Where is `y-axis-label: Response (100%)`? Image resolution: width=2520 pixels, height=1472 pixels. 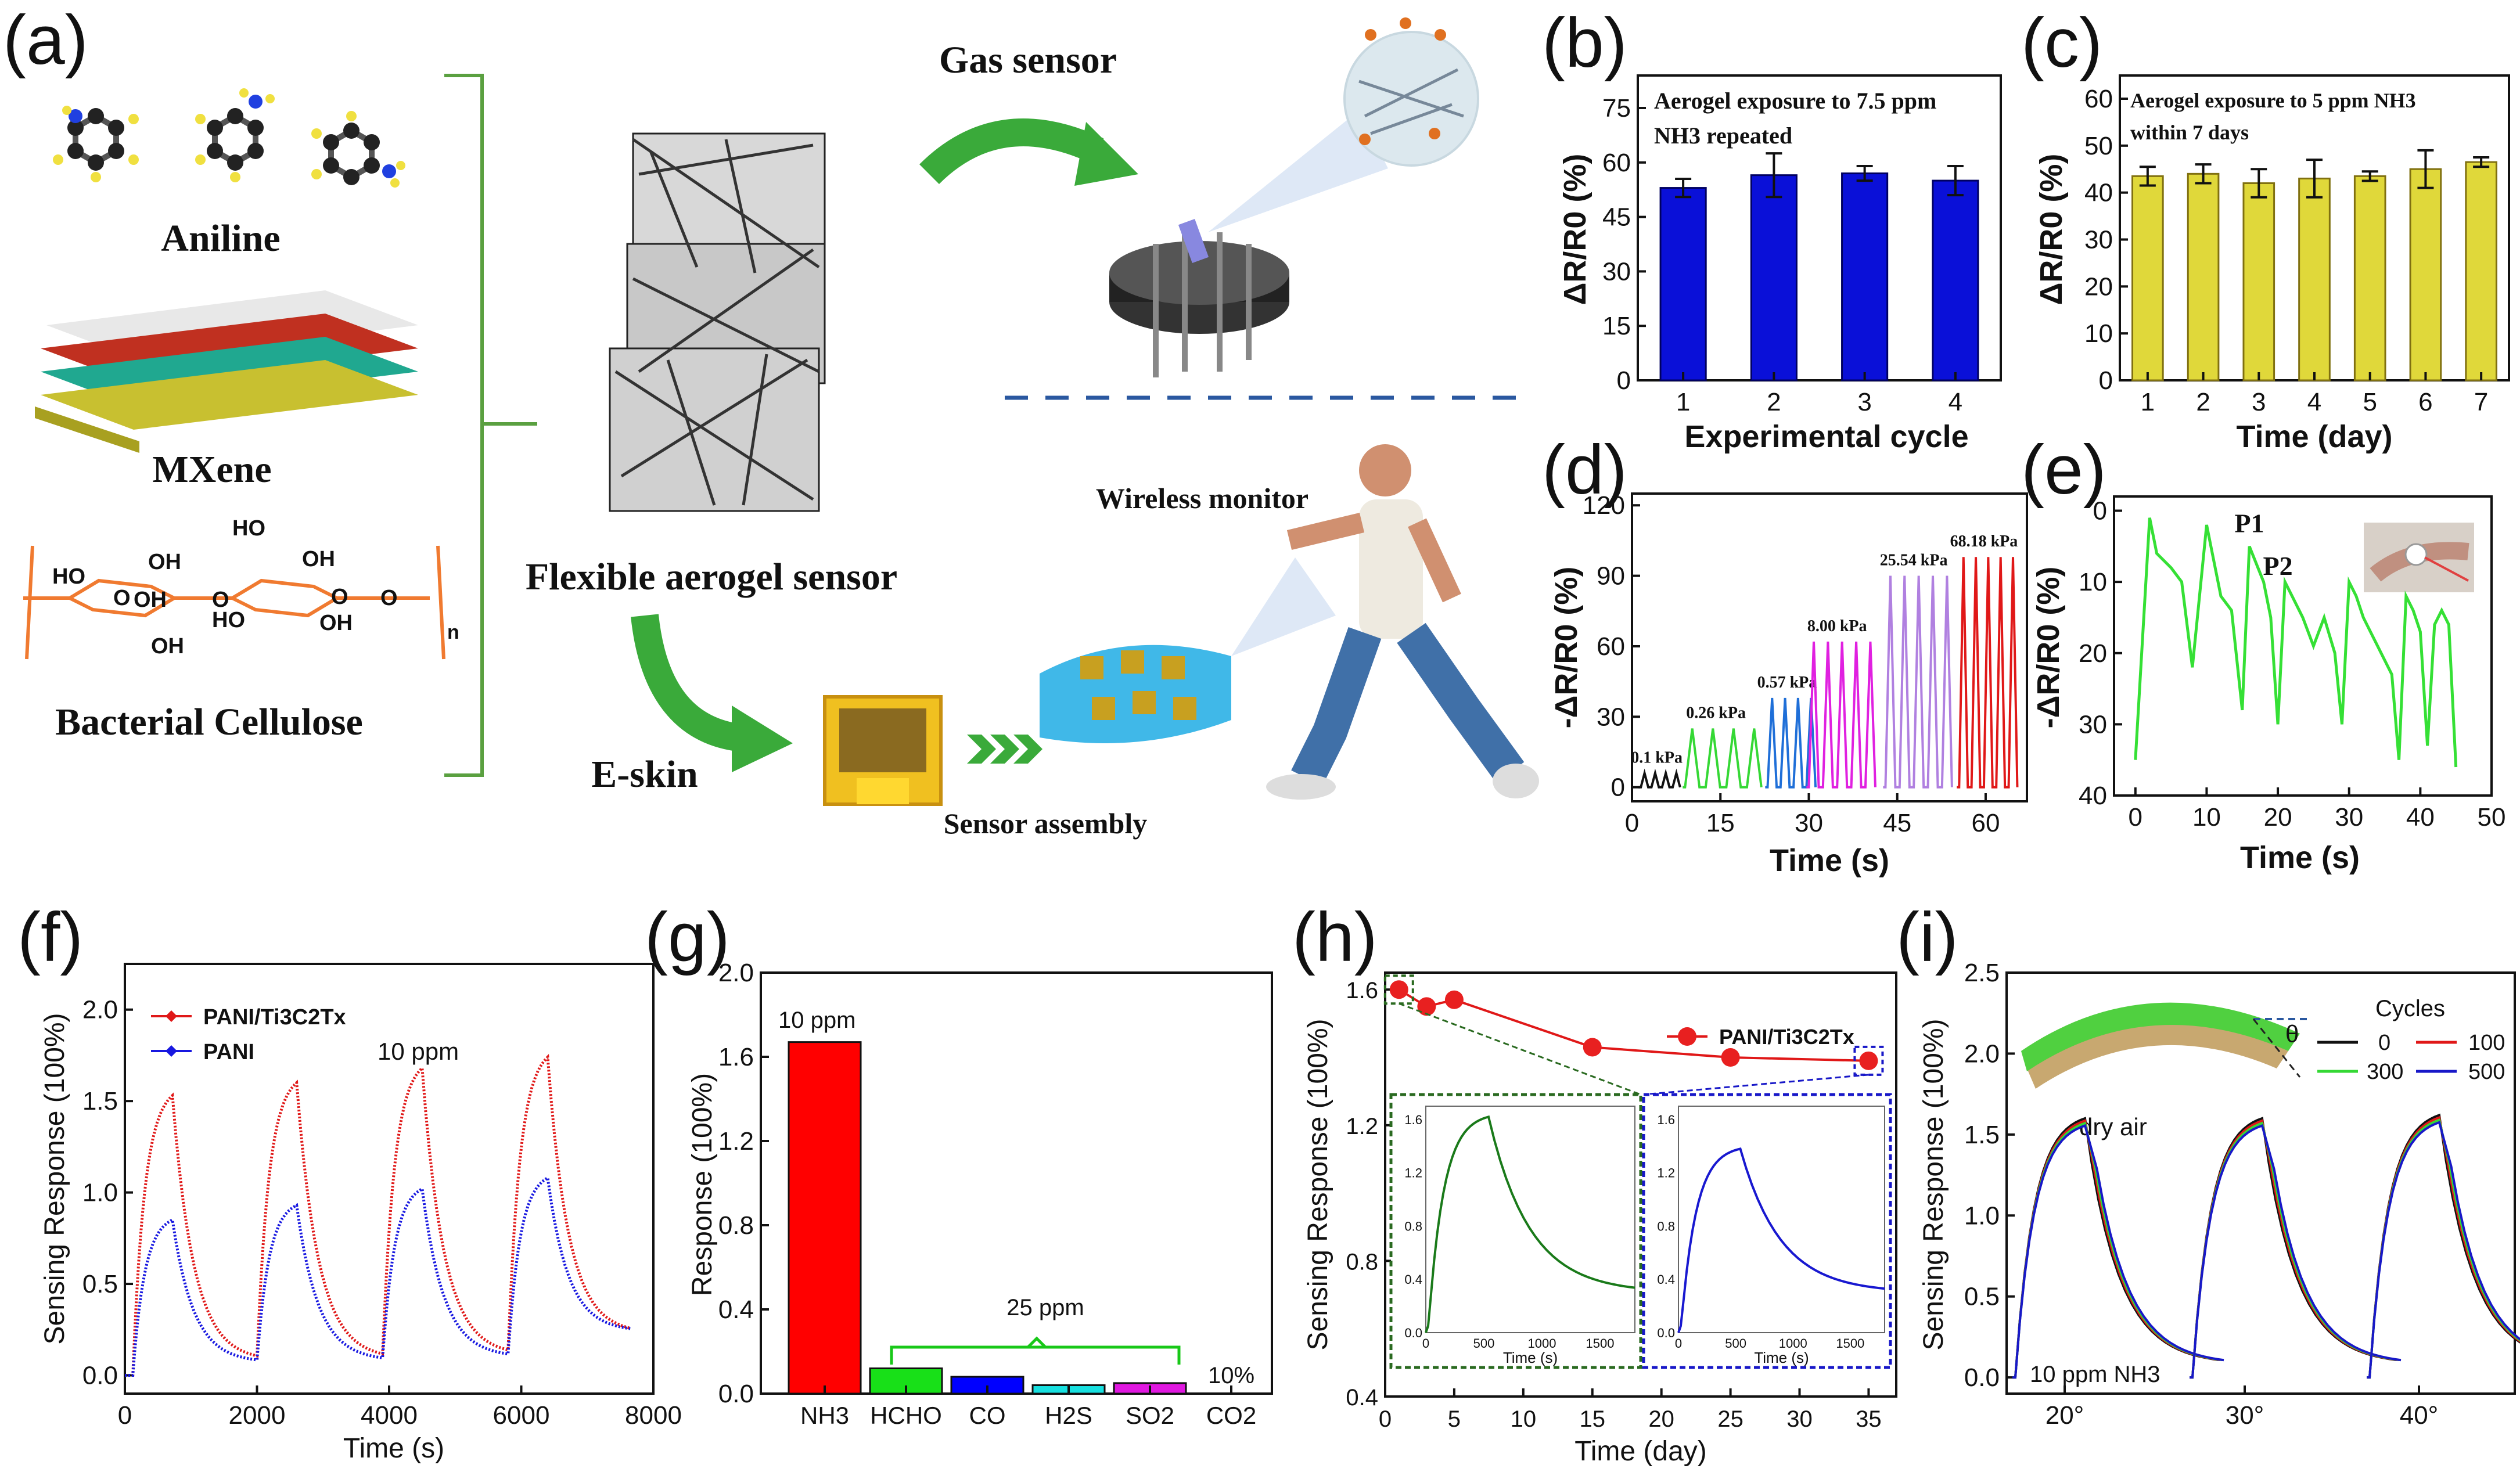
y-axis-label: Response (100%) is located at coordinates (703, 1184).